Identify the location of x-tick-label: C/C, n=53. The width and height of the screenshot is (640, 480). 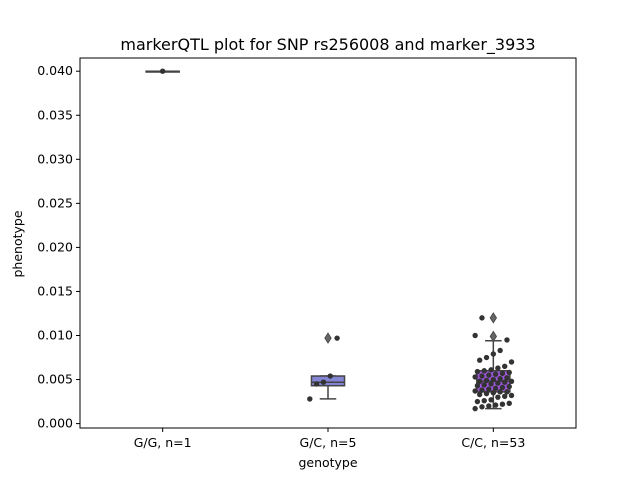
(493, 442).